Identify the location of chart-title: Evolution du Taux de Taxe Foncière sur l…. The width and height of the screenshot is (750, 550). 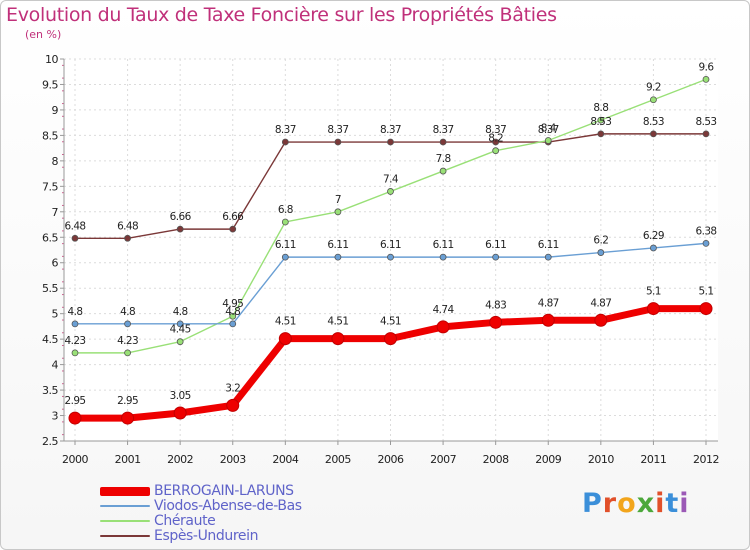
(281, 15).